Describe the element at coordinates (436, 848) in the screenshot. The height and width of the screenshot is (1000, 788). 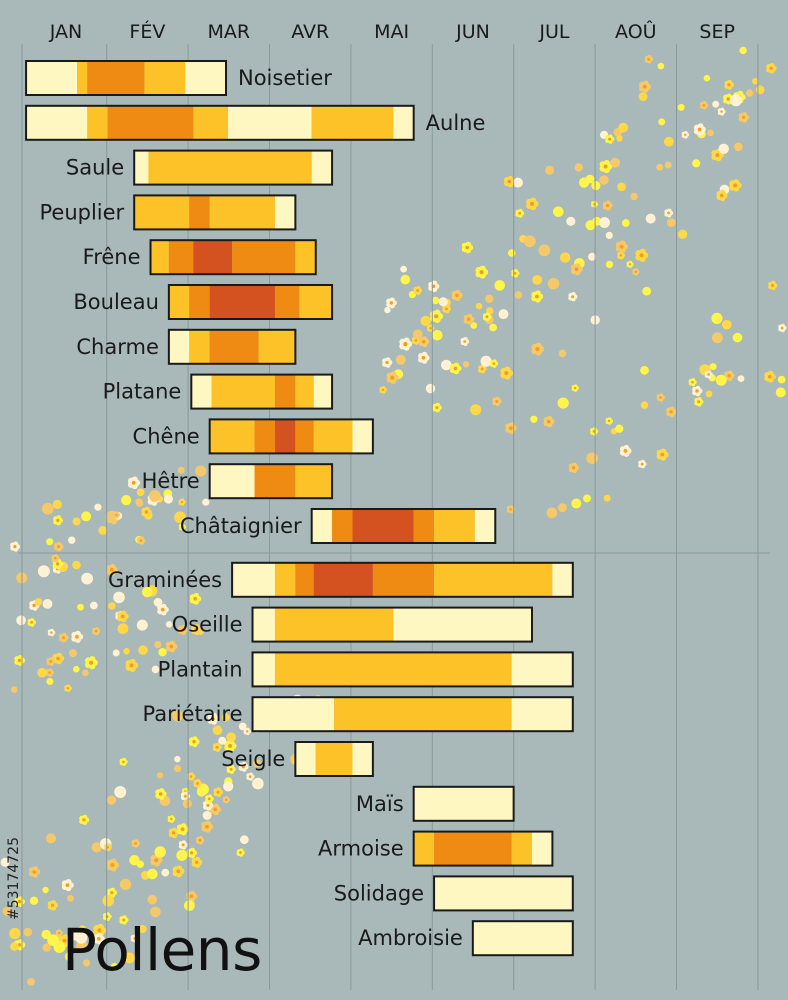
I see `pollen-row: Armoise` at that location.